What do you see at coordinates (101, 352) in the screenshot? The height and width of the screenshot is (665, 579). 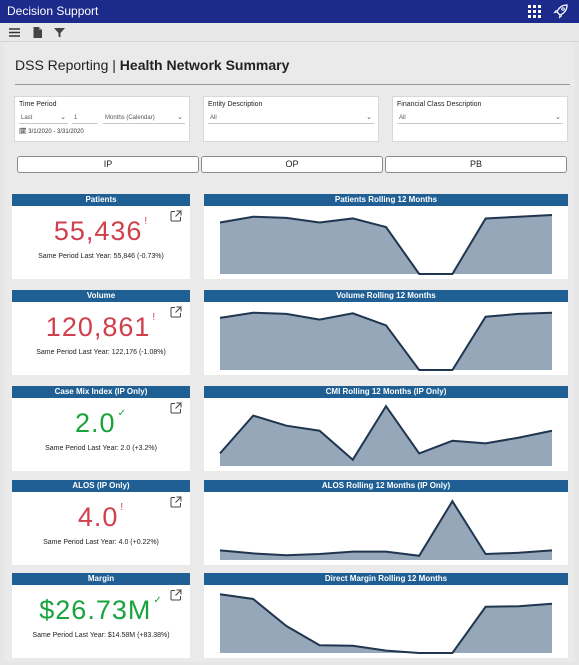 I see `kpi-comparison: Same Period Last Year: 122,176 (-1.08%)` at bounding box center [101, 352].